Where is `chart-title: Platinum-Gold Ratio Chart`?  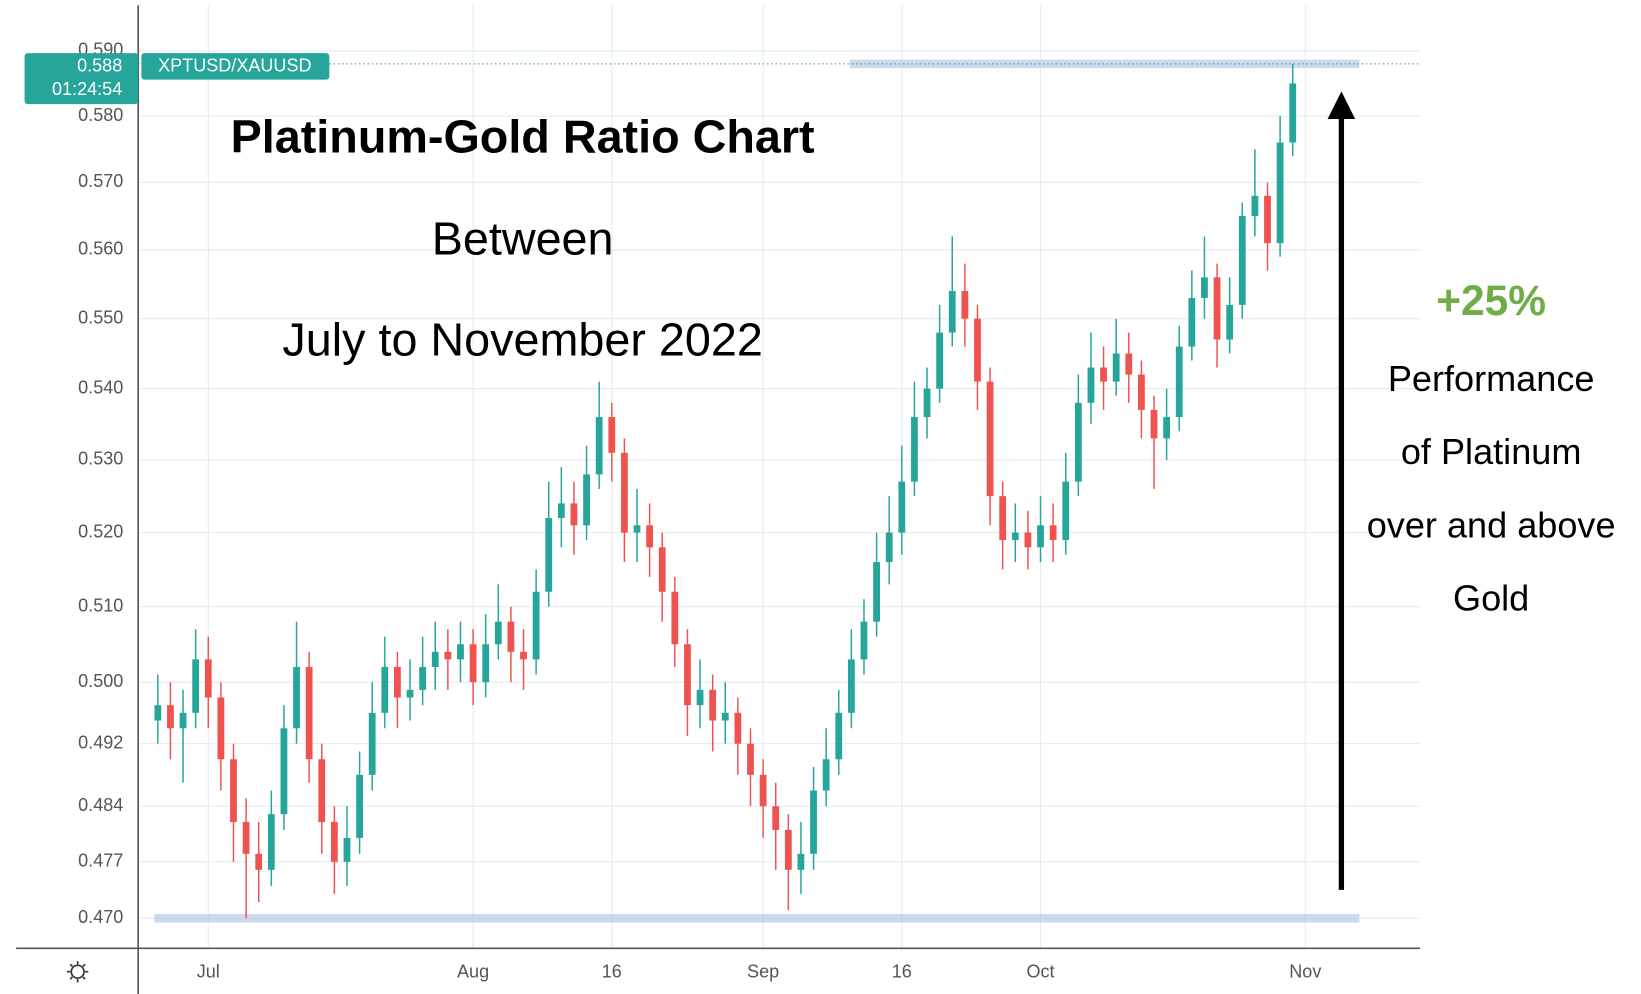
chart-title: Platinum-Gold Ratio Chart is located at coordinates (523, 137).